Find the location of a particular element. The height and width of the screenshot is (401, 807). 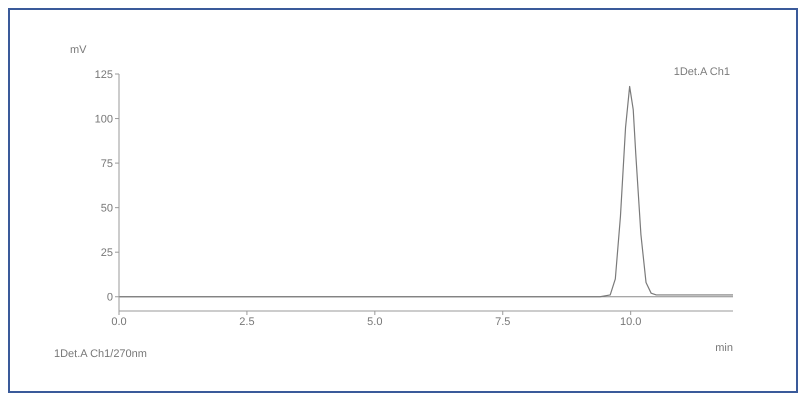

y-axis-title: mV is located at coordinates (78, 50).